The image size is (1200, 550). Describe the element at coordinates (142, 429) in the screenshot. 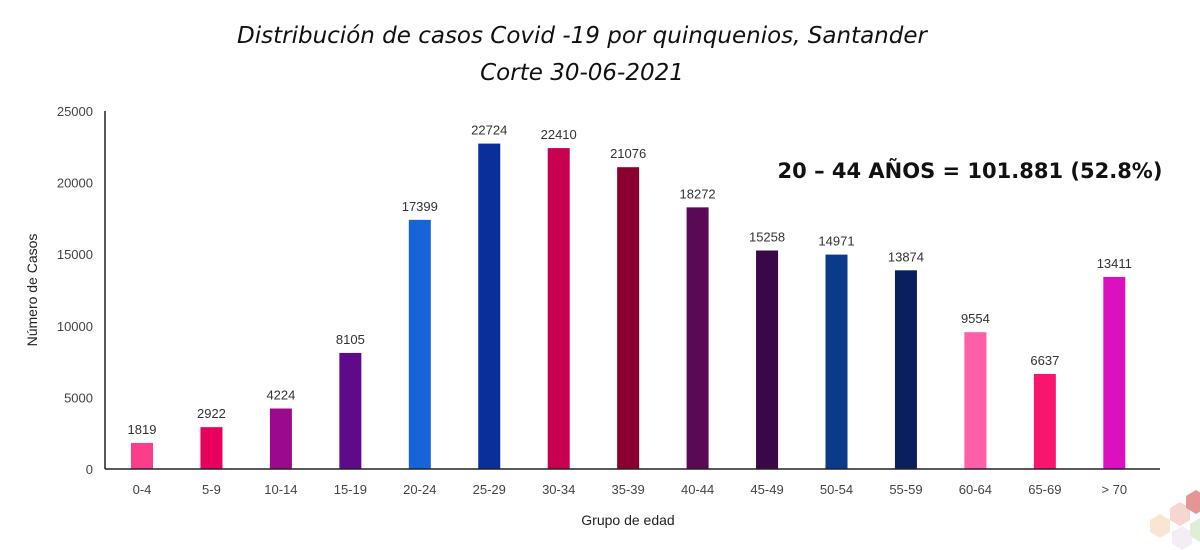

I see `data-label: 1819` at that location.